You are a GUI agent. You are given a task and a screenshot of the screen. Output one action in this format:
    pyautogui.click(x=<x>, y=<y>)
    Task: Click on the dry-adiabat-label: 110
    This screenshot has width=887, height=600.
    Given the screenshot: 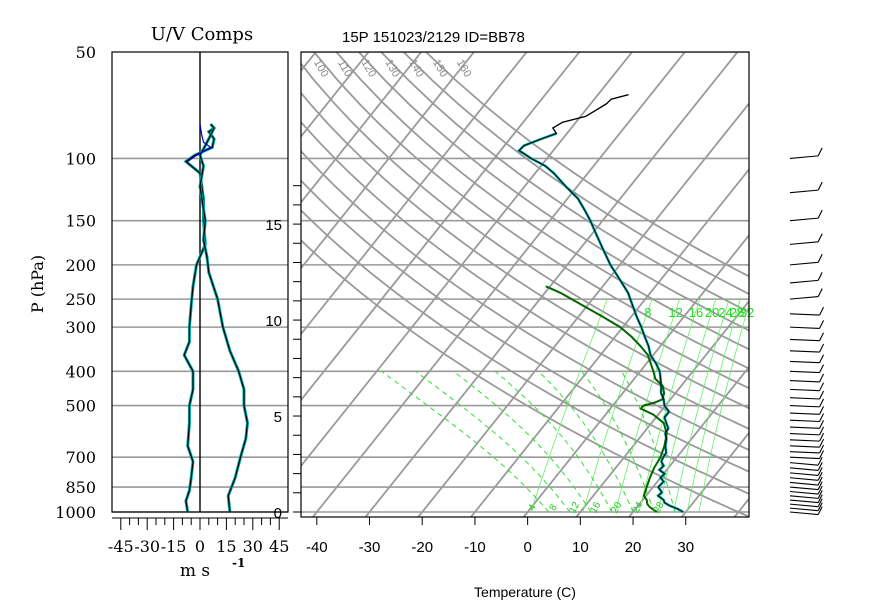 What is the action you would take?
    pyautogui.click(x=344, y=68)
    